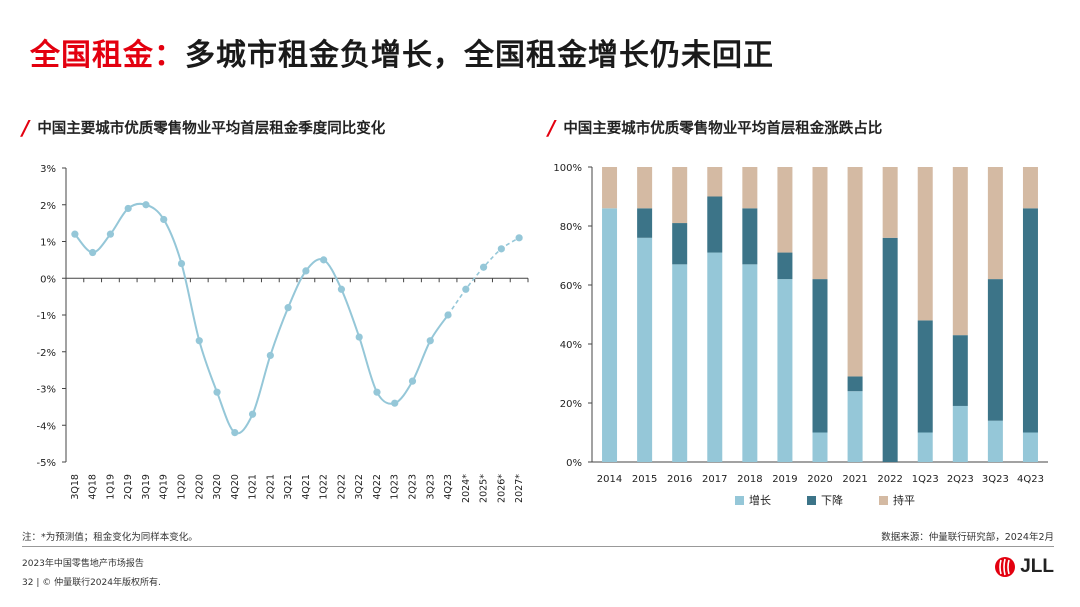 Image resolution: width=1080 pixels, height=607 pixels. I want to click on left-chart-title: / 中国主要城市优质零售物业平均首层租金季度同比变化, so click(203, 128).